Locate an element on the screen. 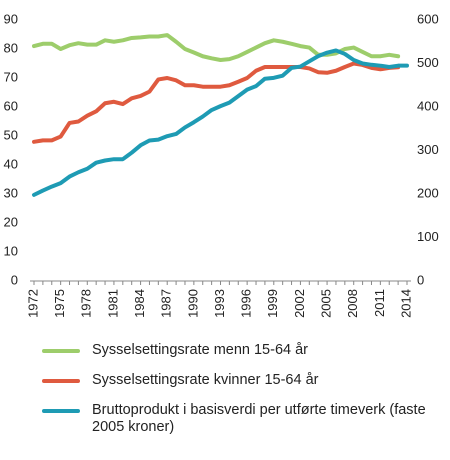 This screenshot has width=450, height=460. y-left-tick-label: 80 is located at coordinates (11, 47).